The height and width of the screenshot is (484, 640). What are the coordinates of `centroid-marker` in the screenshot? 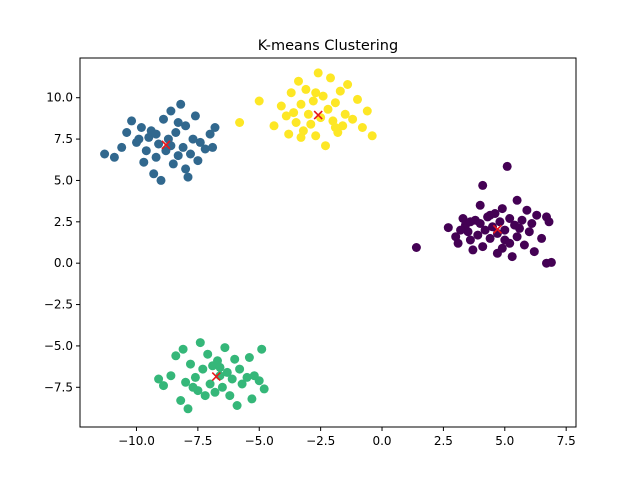 It's located at (166, 145).